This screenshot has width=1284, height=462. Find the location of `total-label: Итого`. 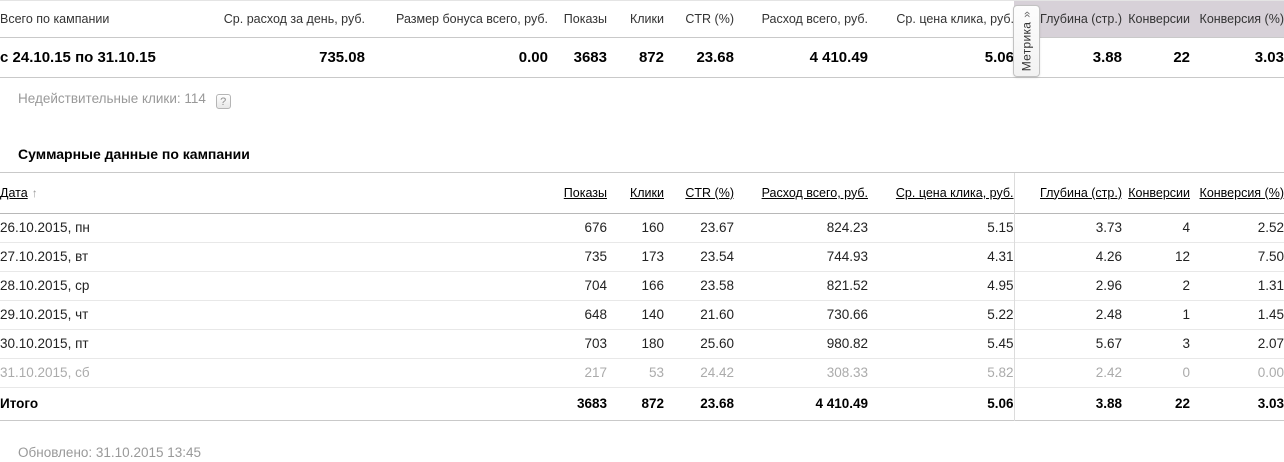

total-label: Итого is located at coordinates (19, 403).